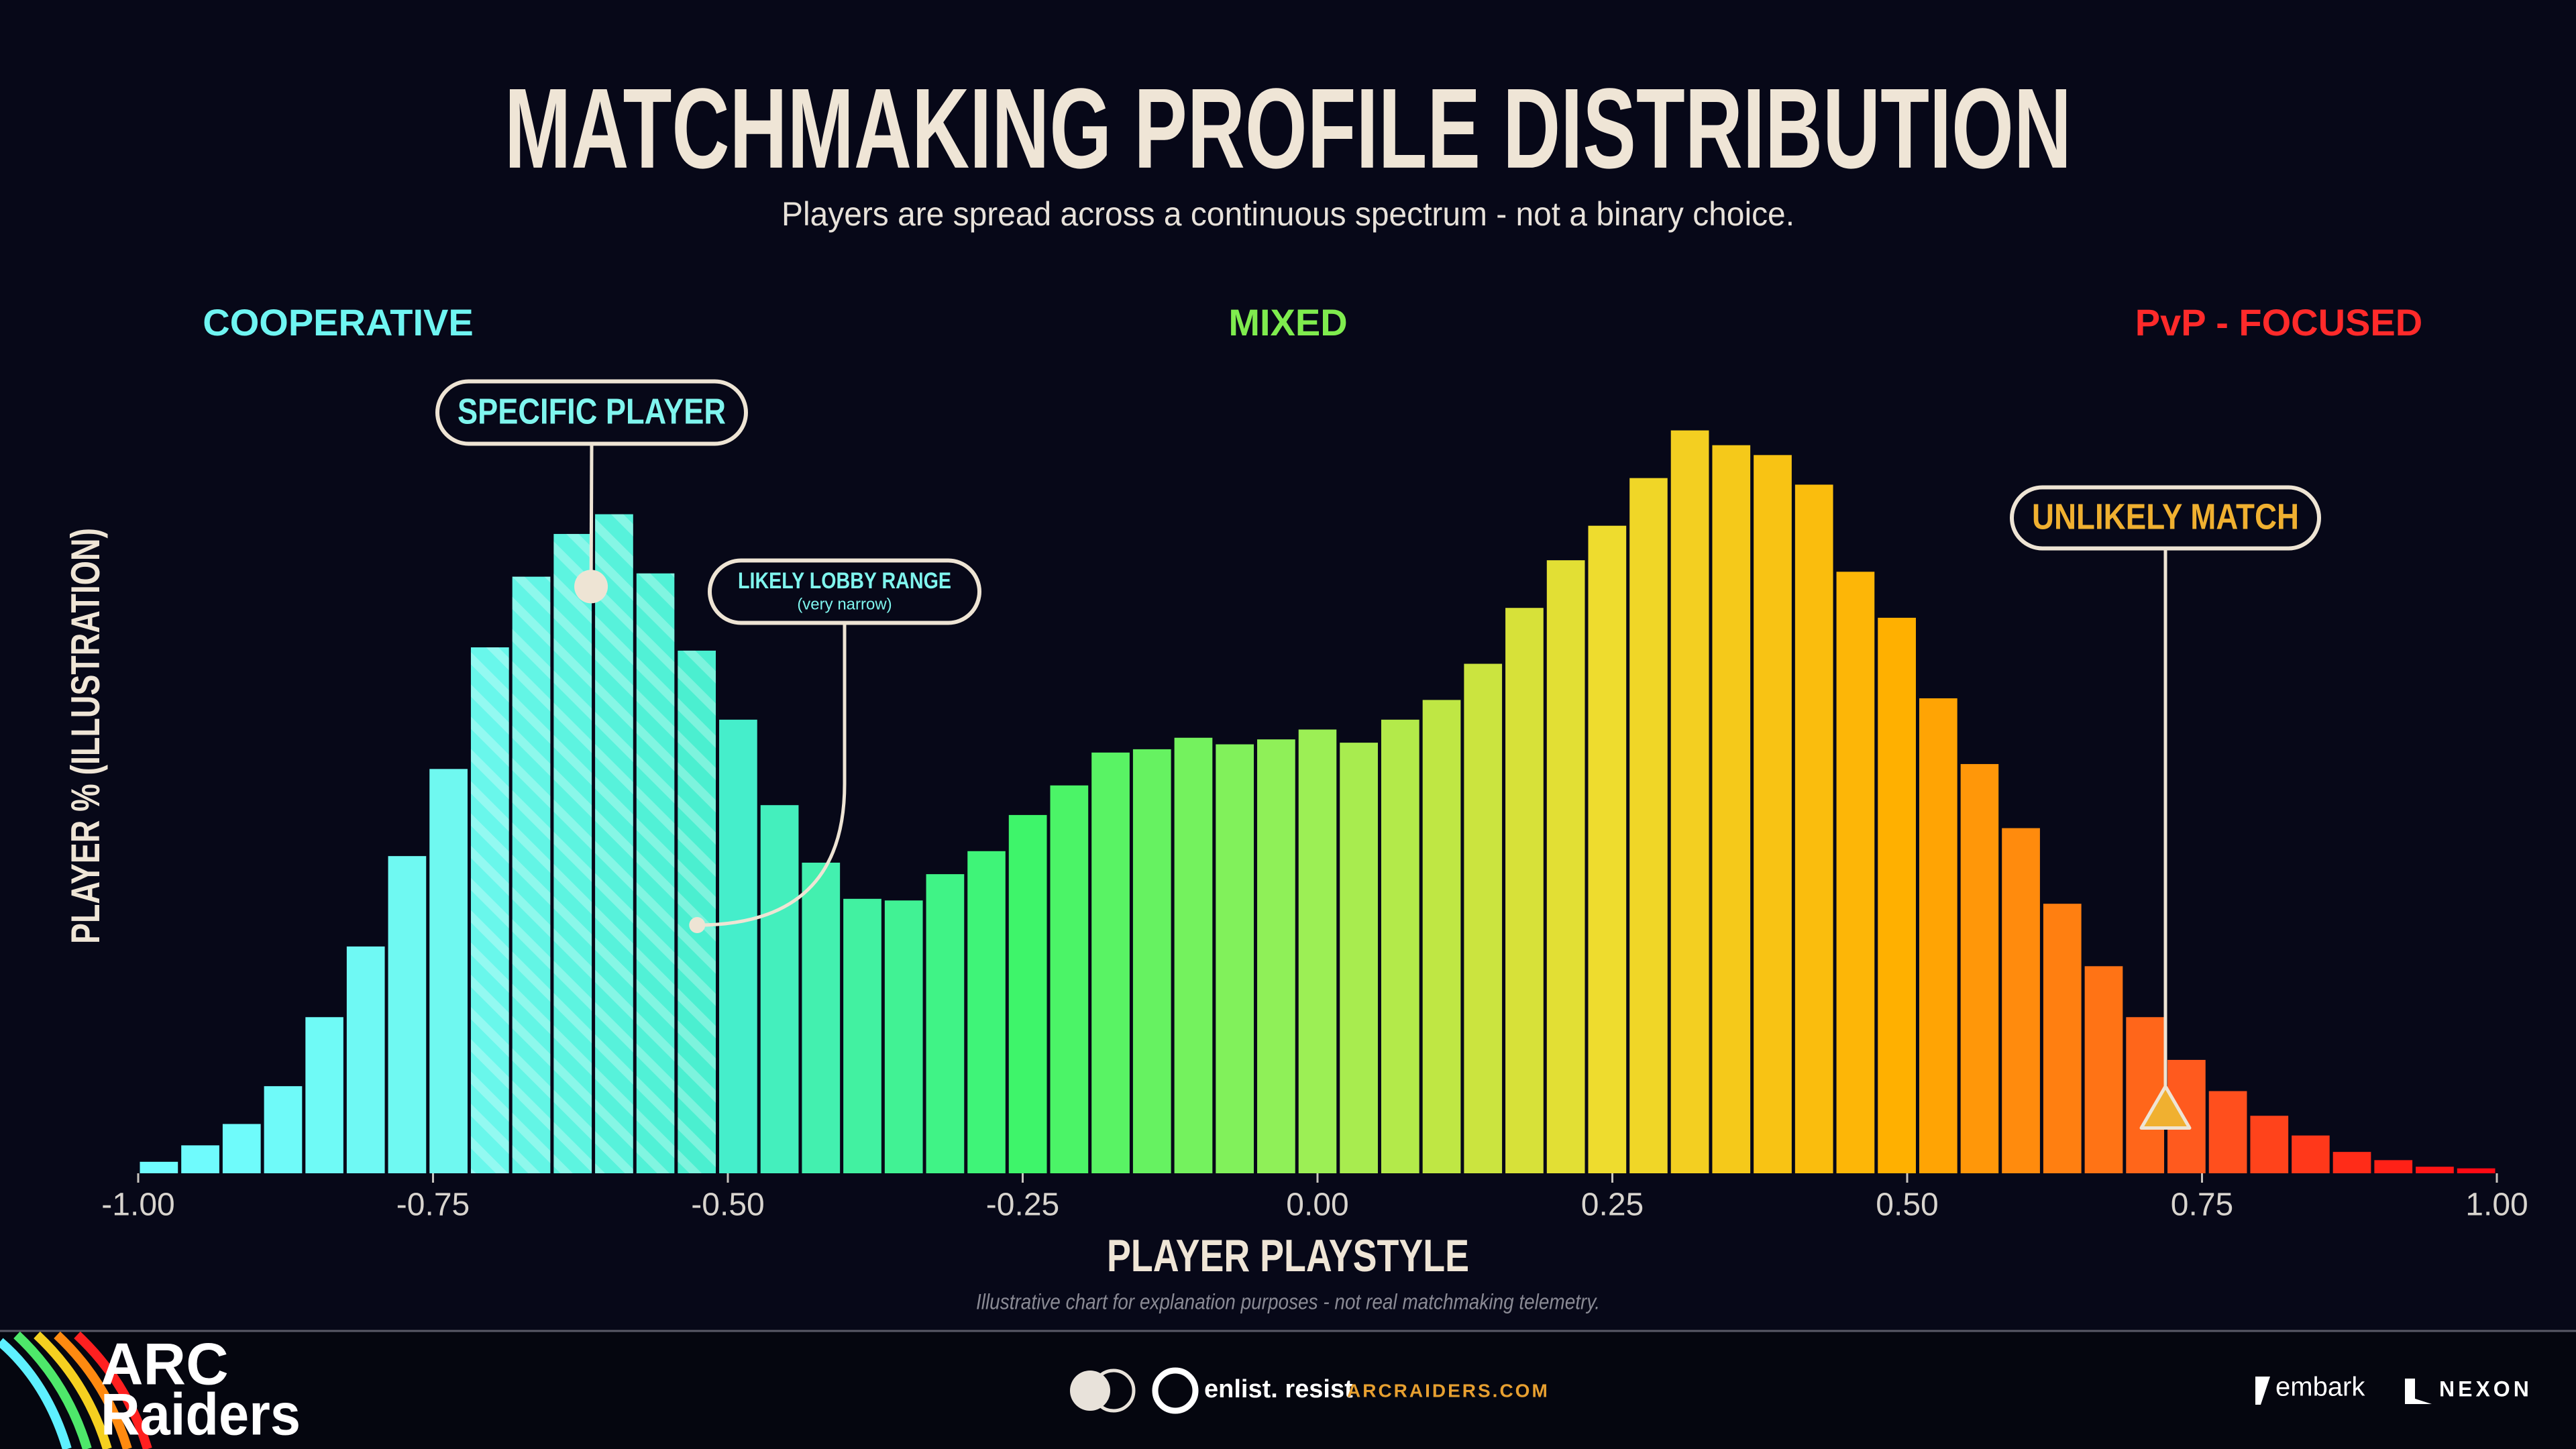  Describe the element at coordinates (338, 322) in the screenshot. I see `region-label: COOPERATIVE` at that location.